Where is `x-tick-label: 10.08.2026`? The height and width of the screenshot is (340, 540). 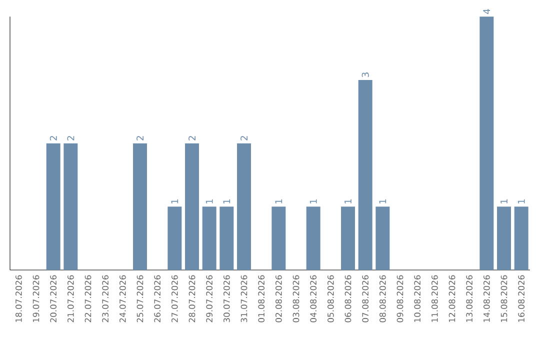 x-tick-label: 10.08.2026 is located at coordinates (417, 298).